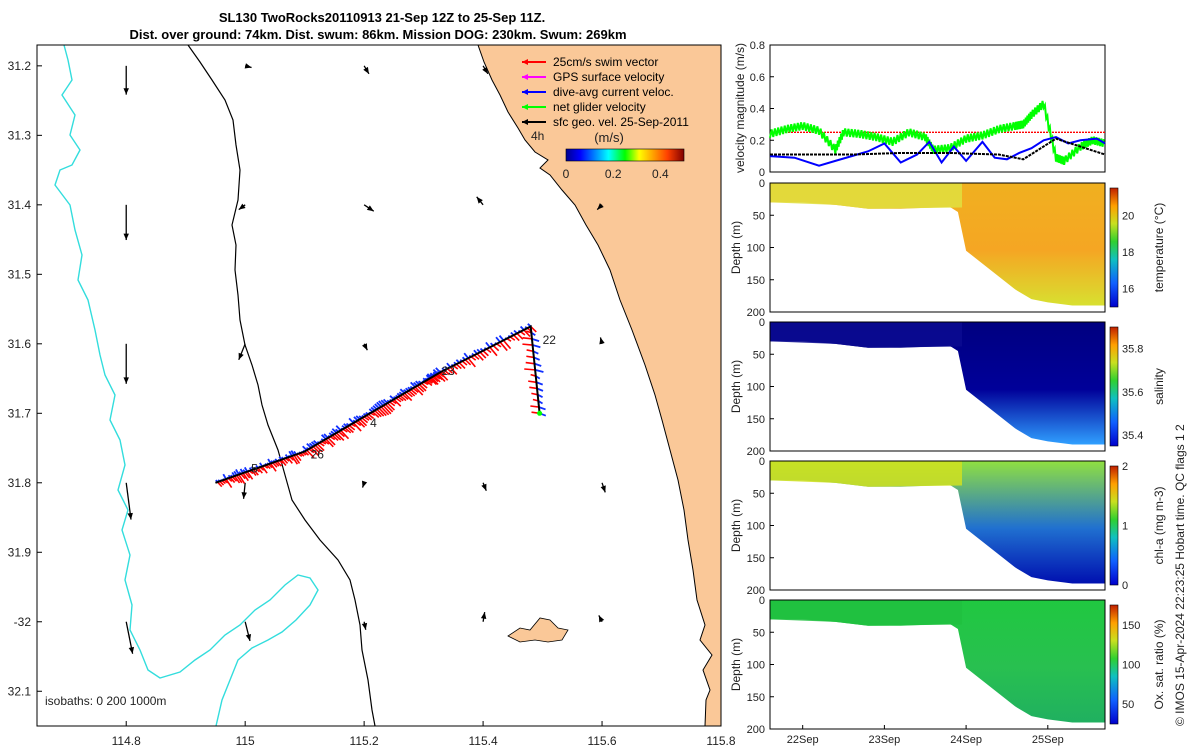  Describe the element at coordinates (621, 122) in the screenshot. I see `legend-label: sfc geo. vel. 25-Sep-2011` at that location.